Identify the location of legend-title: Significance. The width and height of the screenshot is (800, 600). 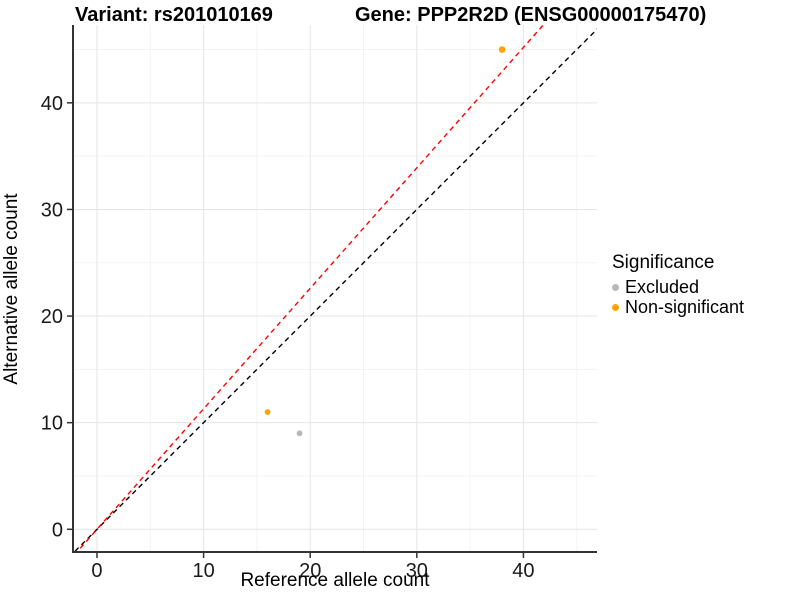
(663, 262).